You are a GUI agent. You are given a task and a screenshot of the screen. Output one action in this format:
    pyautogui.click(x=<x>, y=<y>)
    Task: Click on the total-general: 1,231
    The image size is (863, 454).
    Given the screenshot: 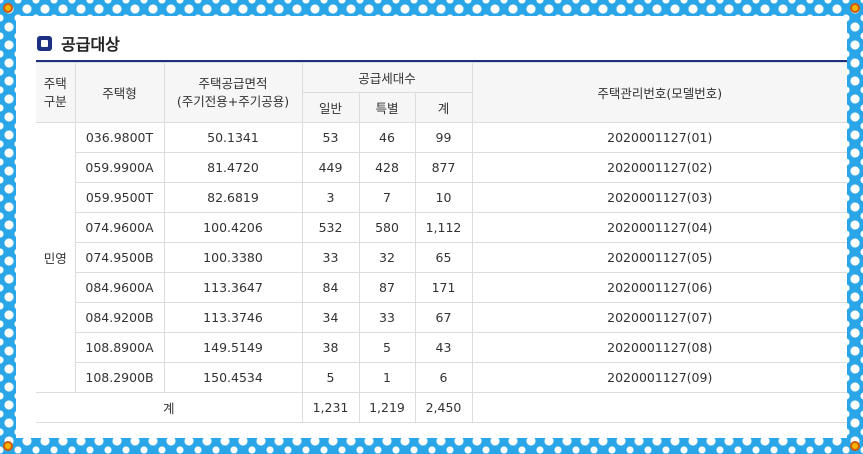 What is the action you would take?
    pyautogui.click(x=330, y=407)
    